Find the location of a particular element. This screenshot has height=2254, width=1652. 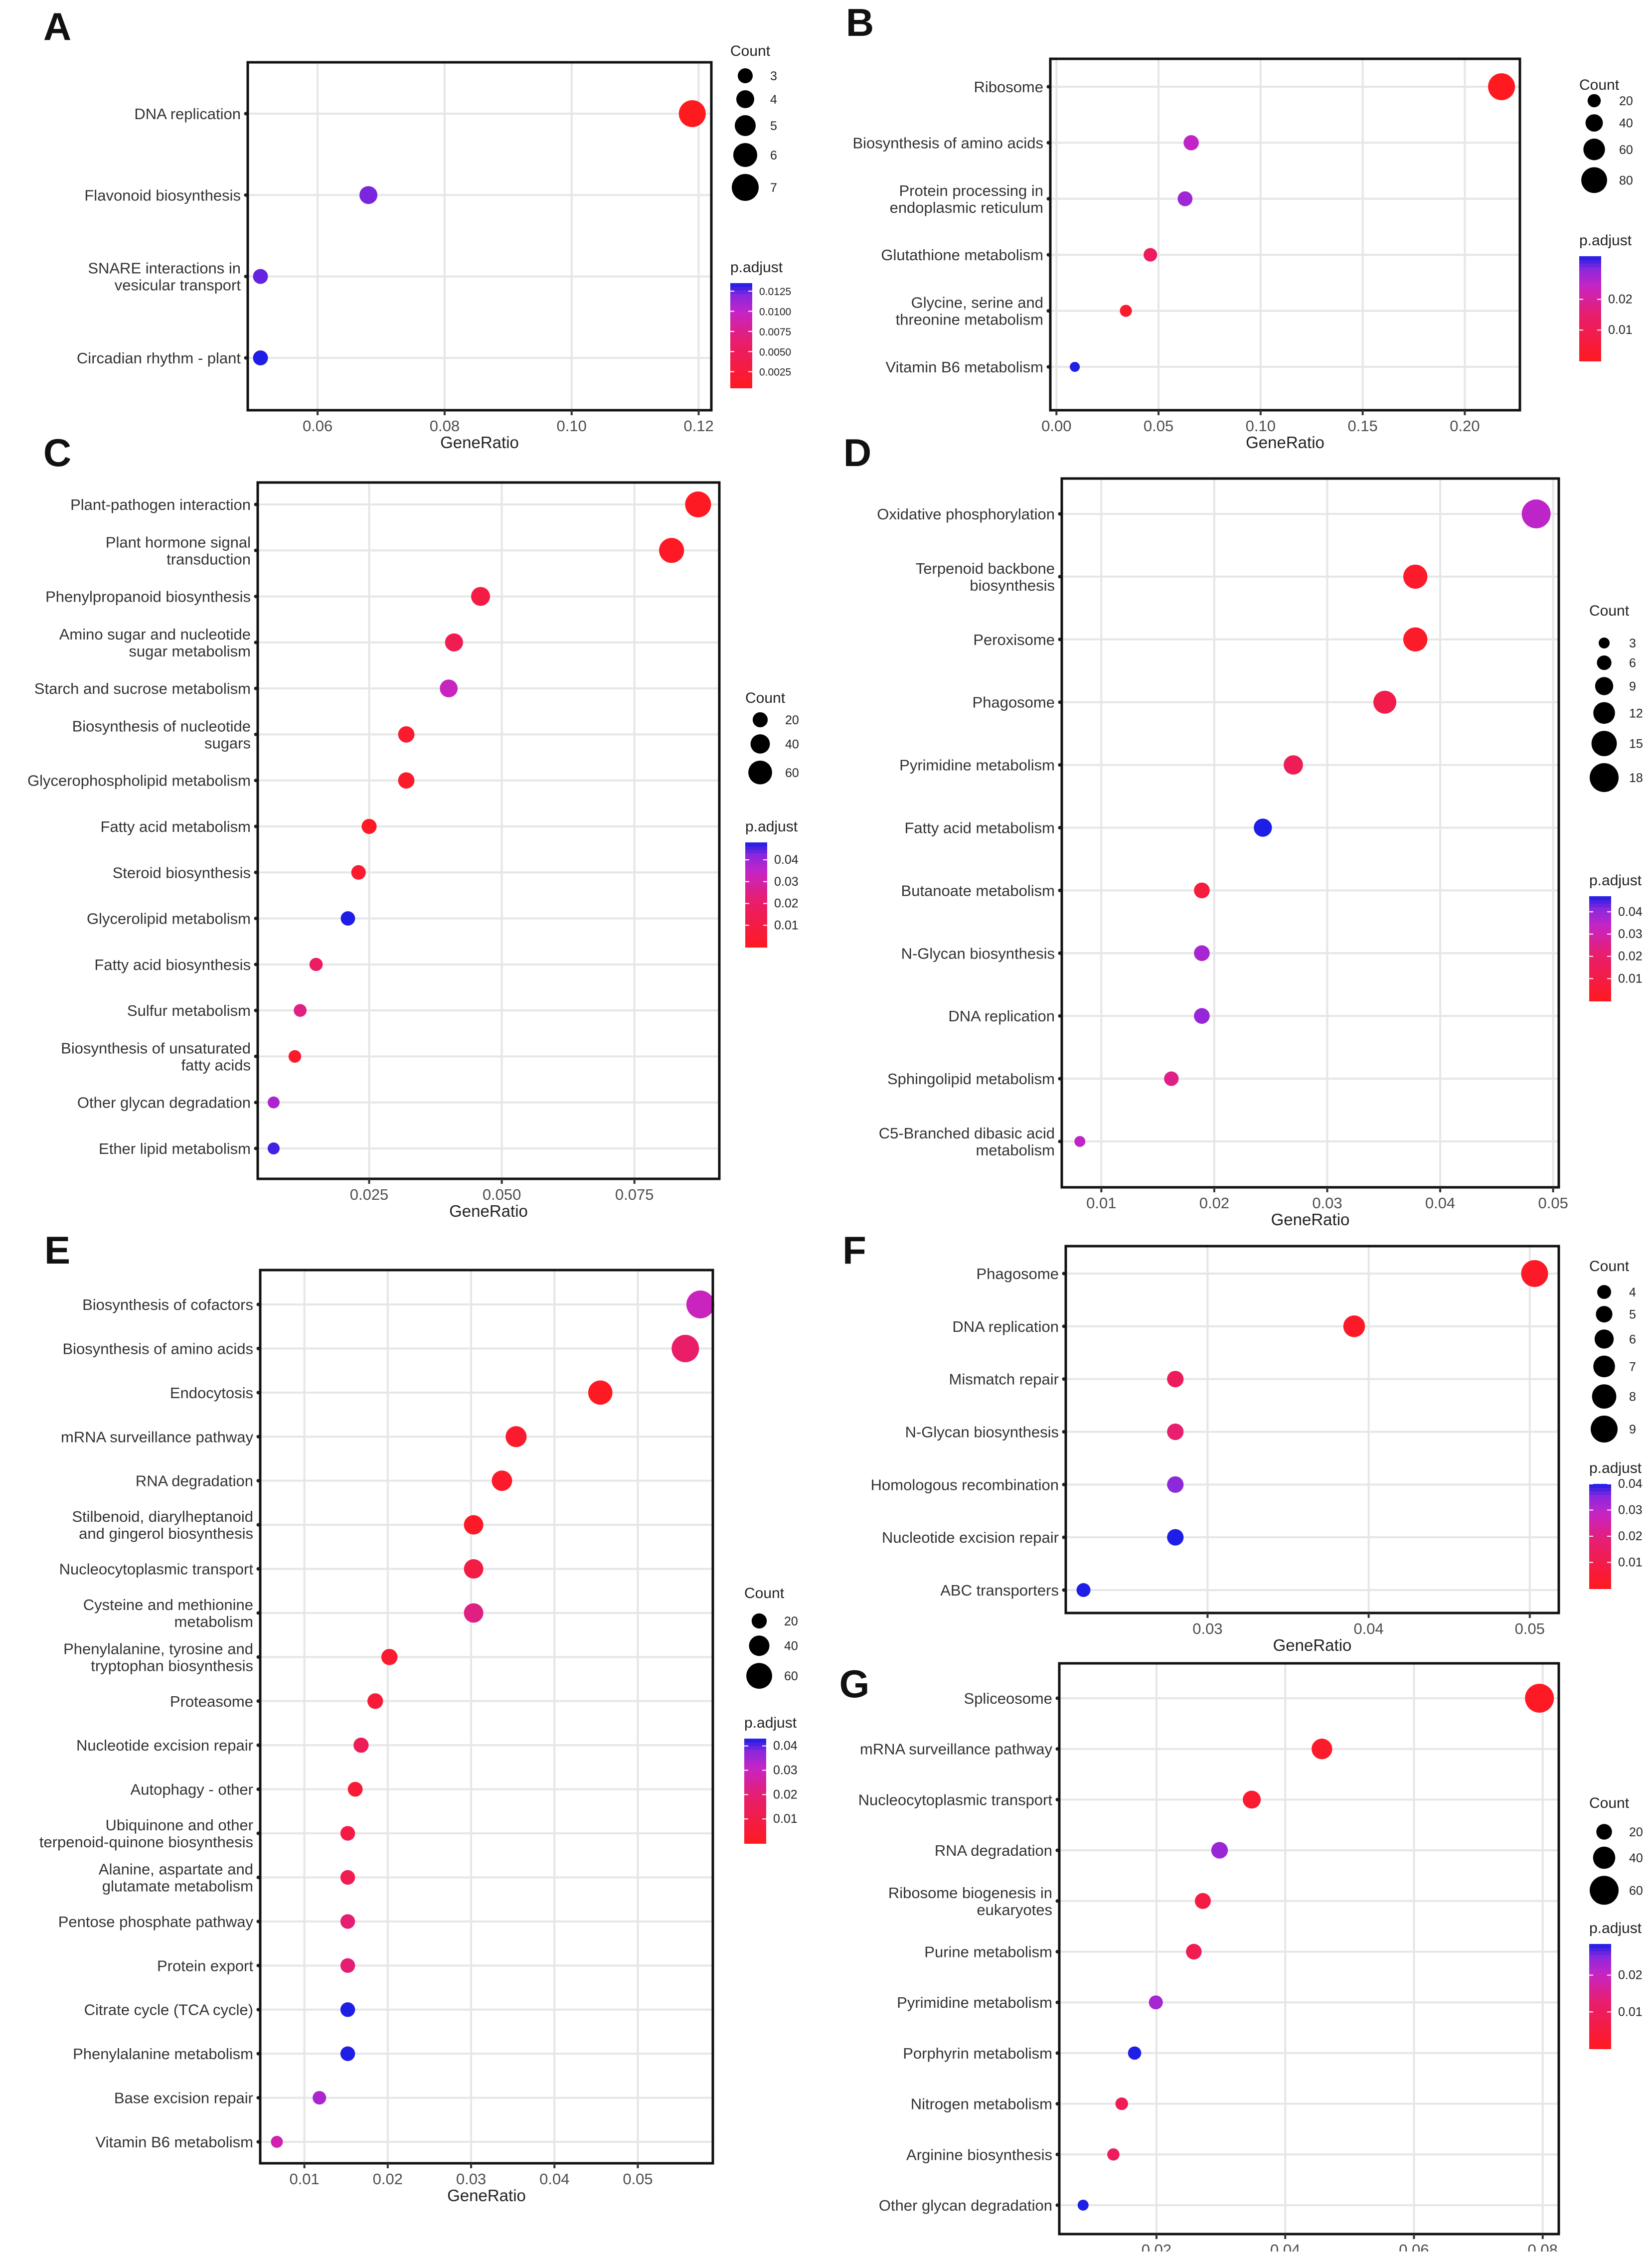

padjust-legend-label: 0.0050 is located at coordinates (775, 352).